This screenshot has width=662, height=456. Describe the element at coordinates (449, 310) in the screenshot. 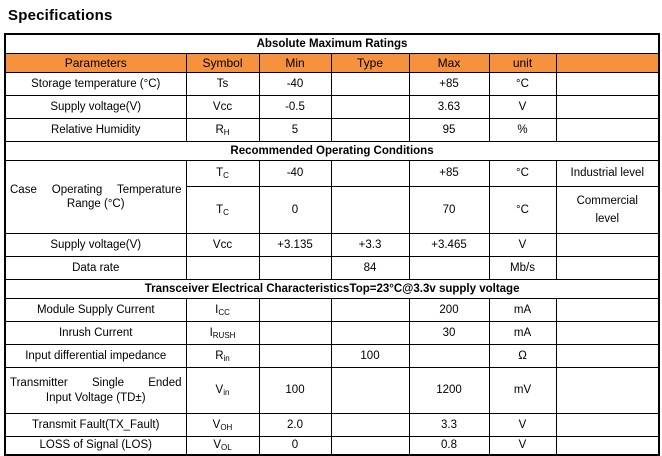

I see `max-cell: 200` at that location.